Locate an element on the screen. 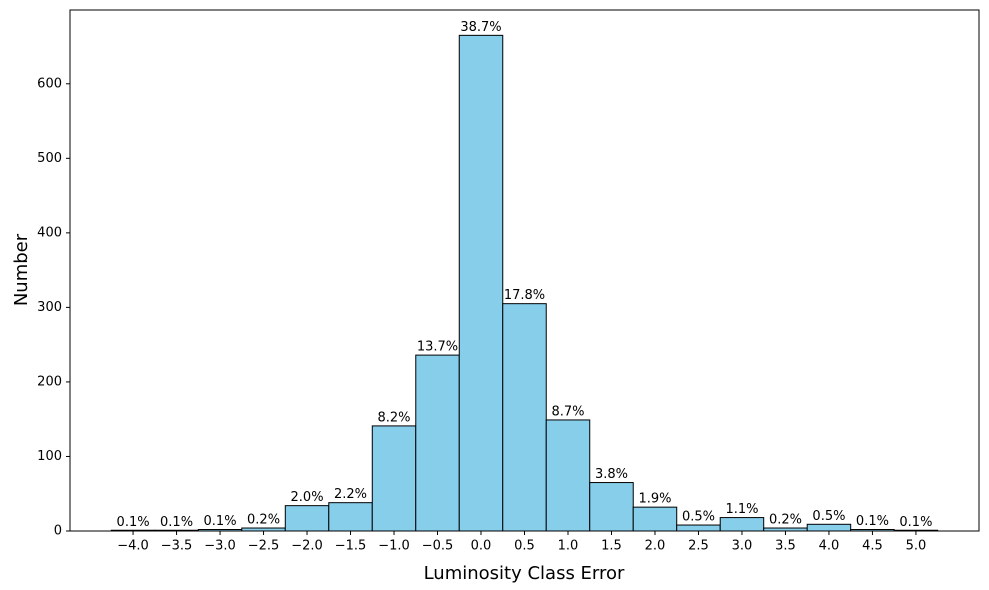 The image size is (989, 590). bar-label: 38.7% is located at coordinates (480, 27).